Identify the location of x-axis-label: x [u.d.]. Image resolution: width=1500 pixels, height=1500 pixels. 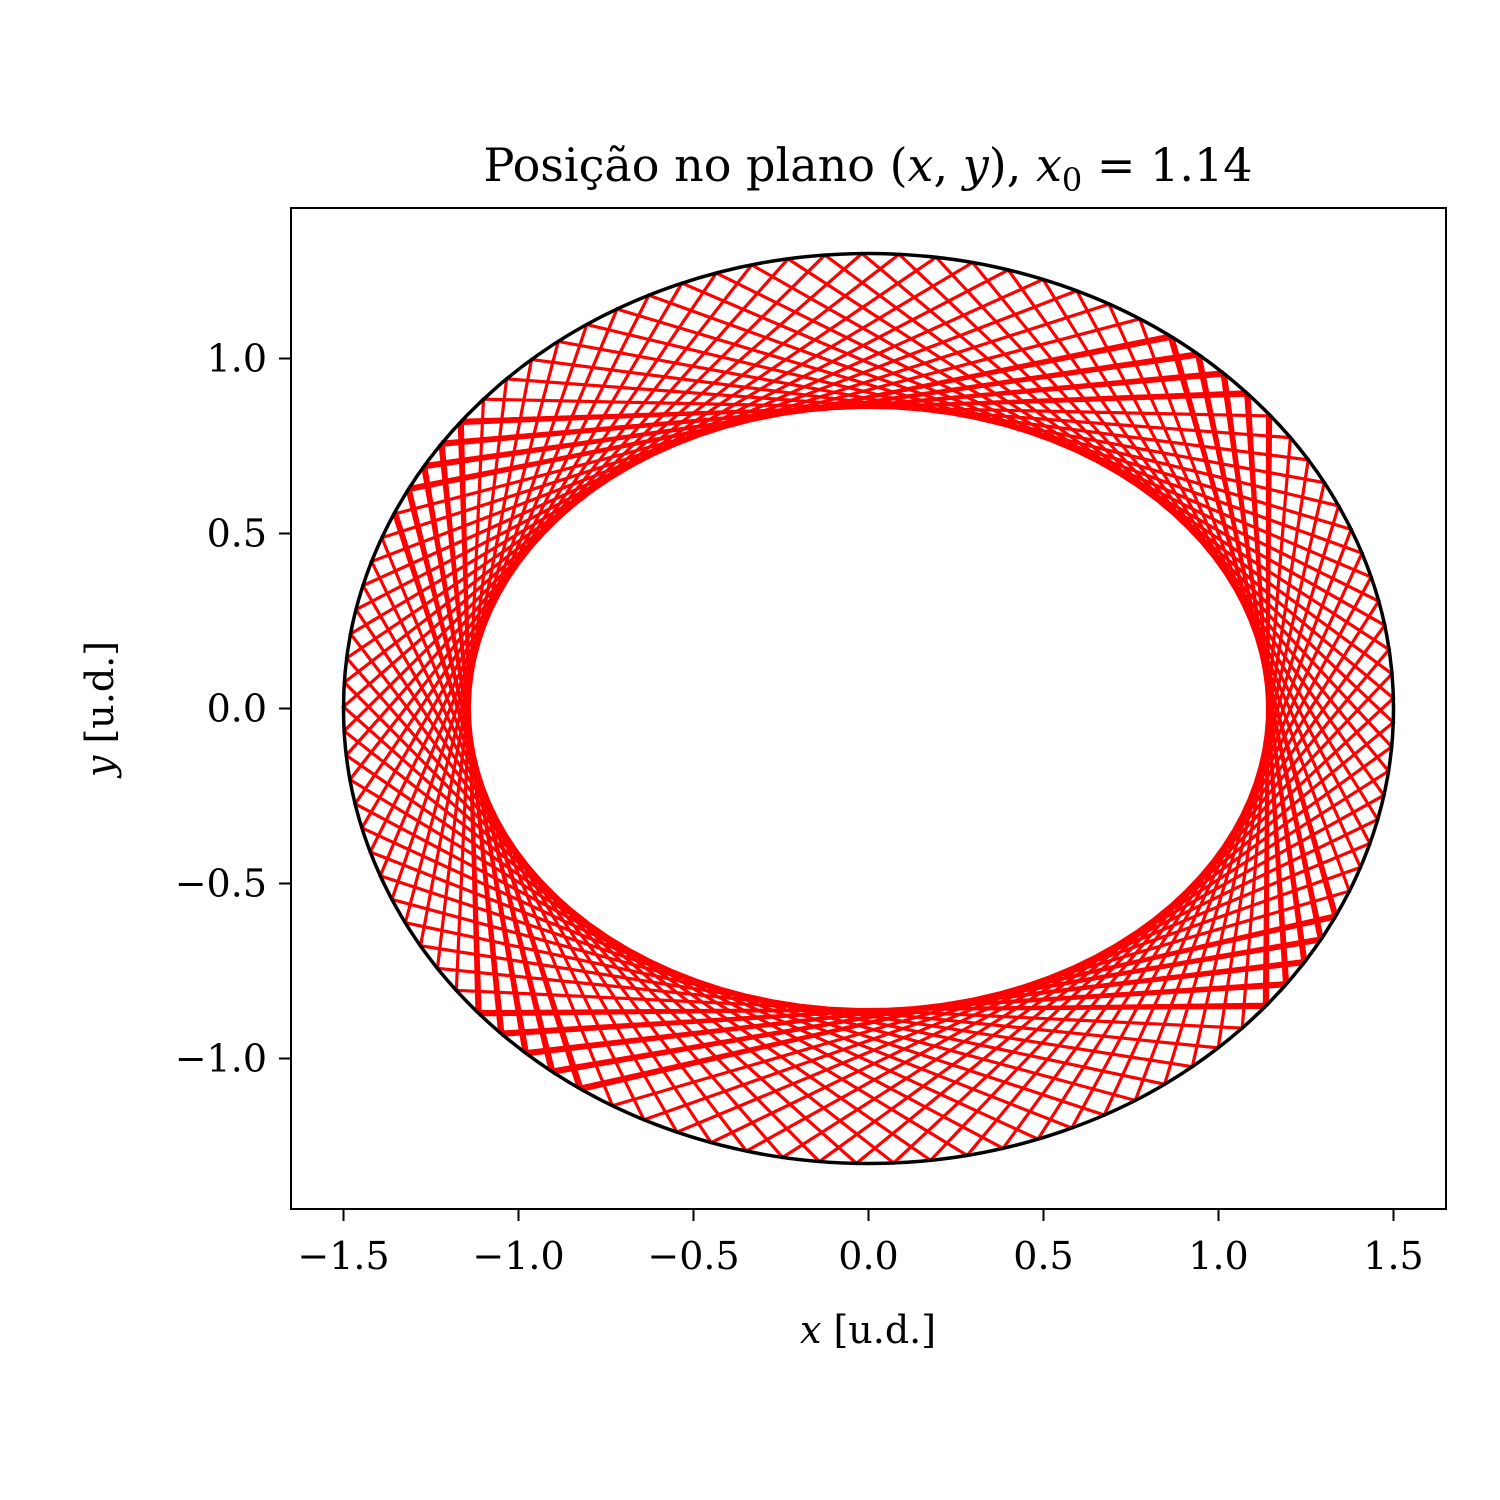
(868, 1330).